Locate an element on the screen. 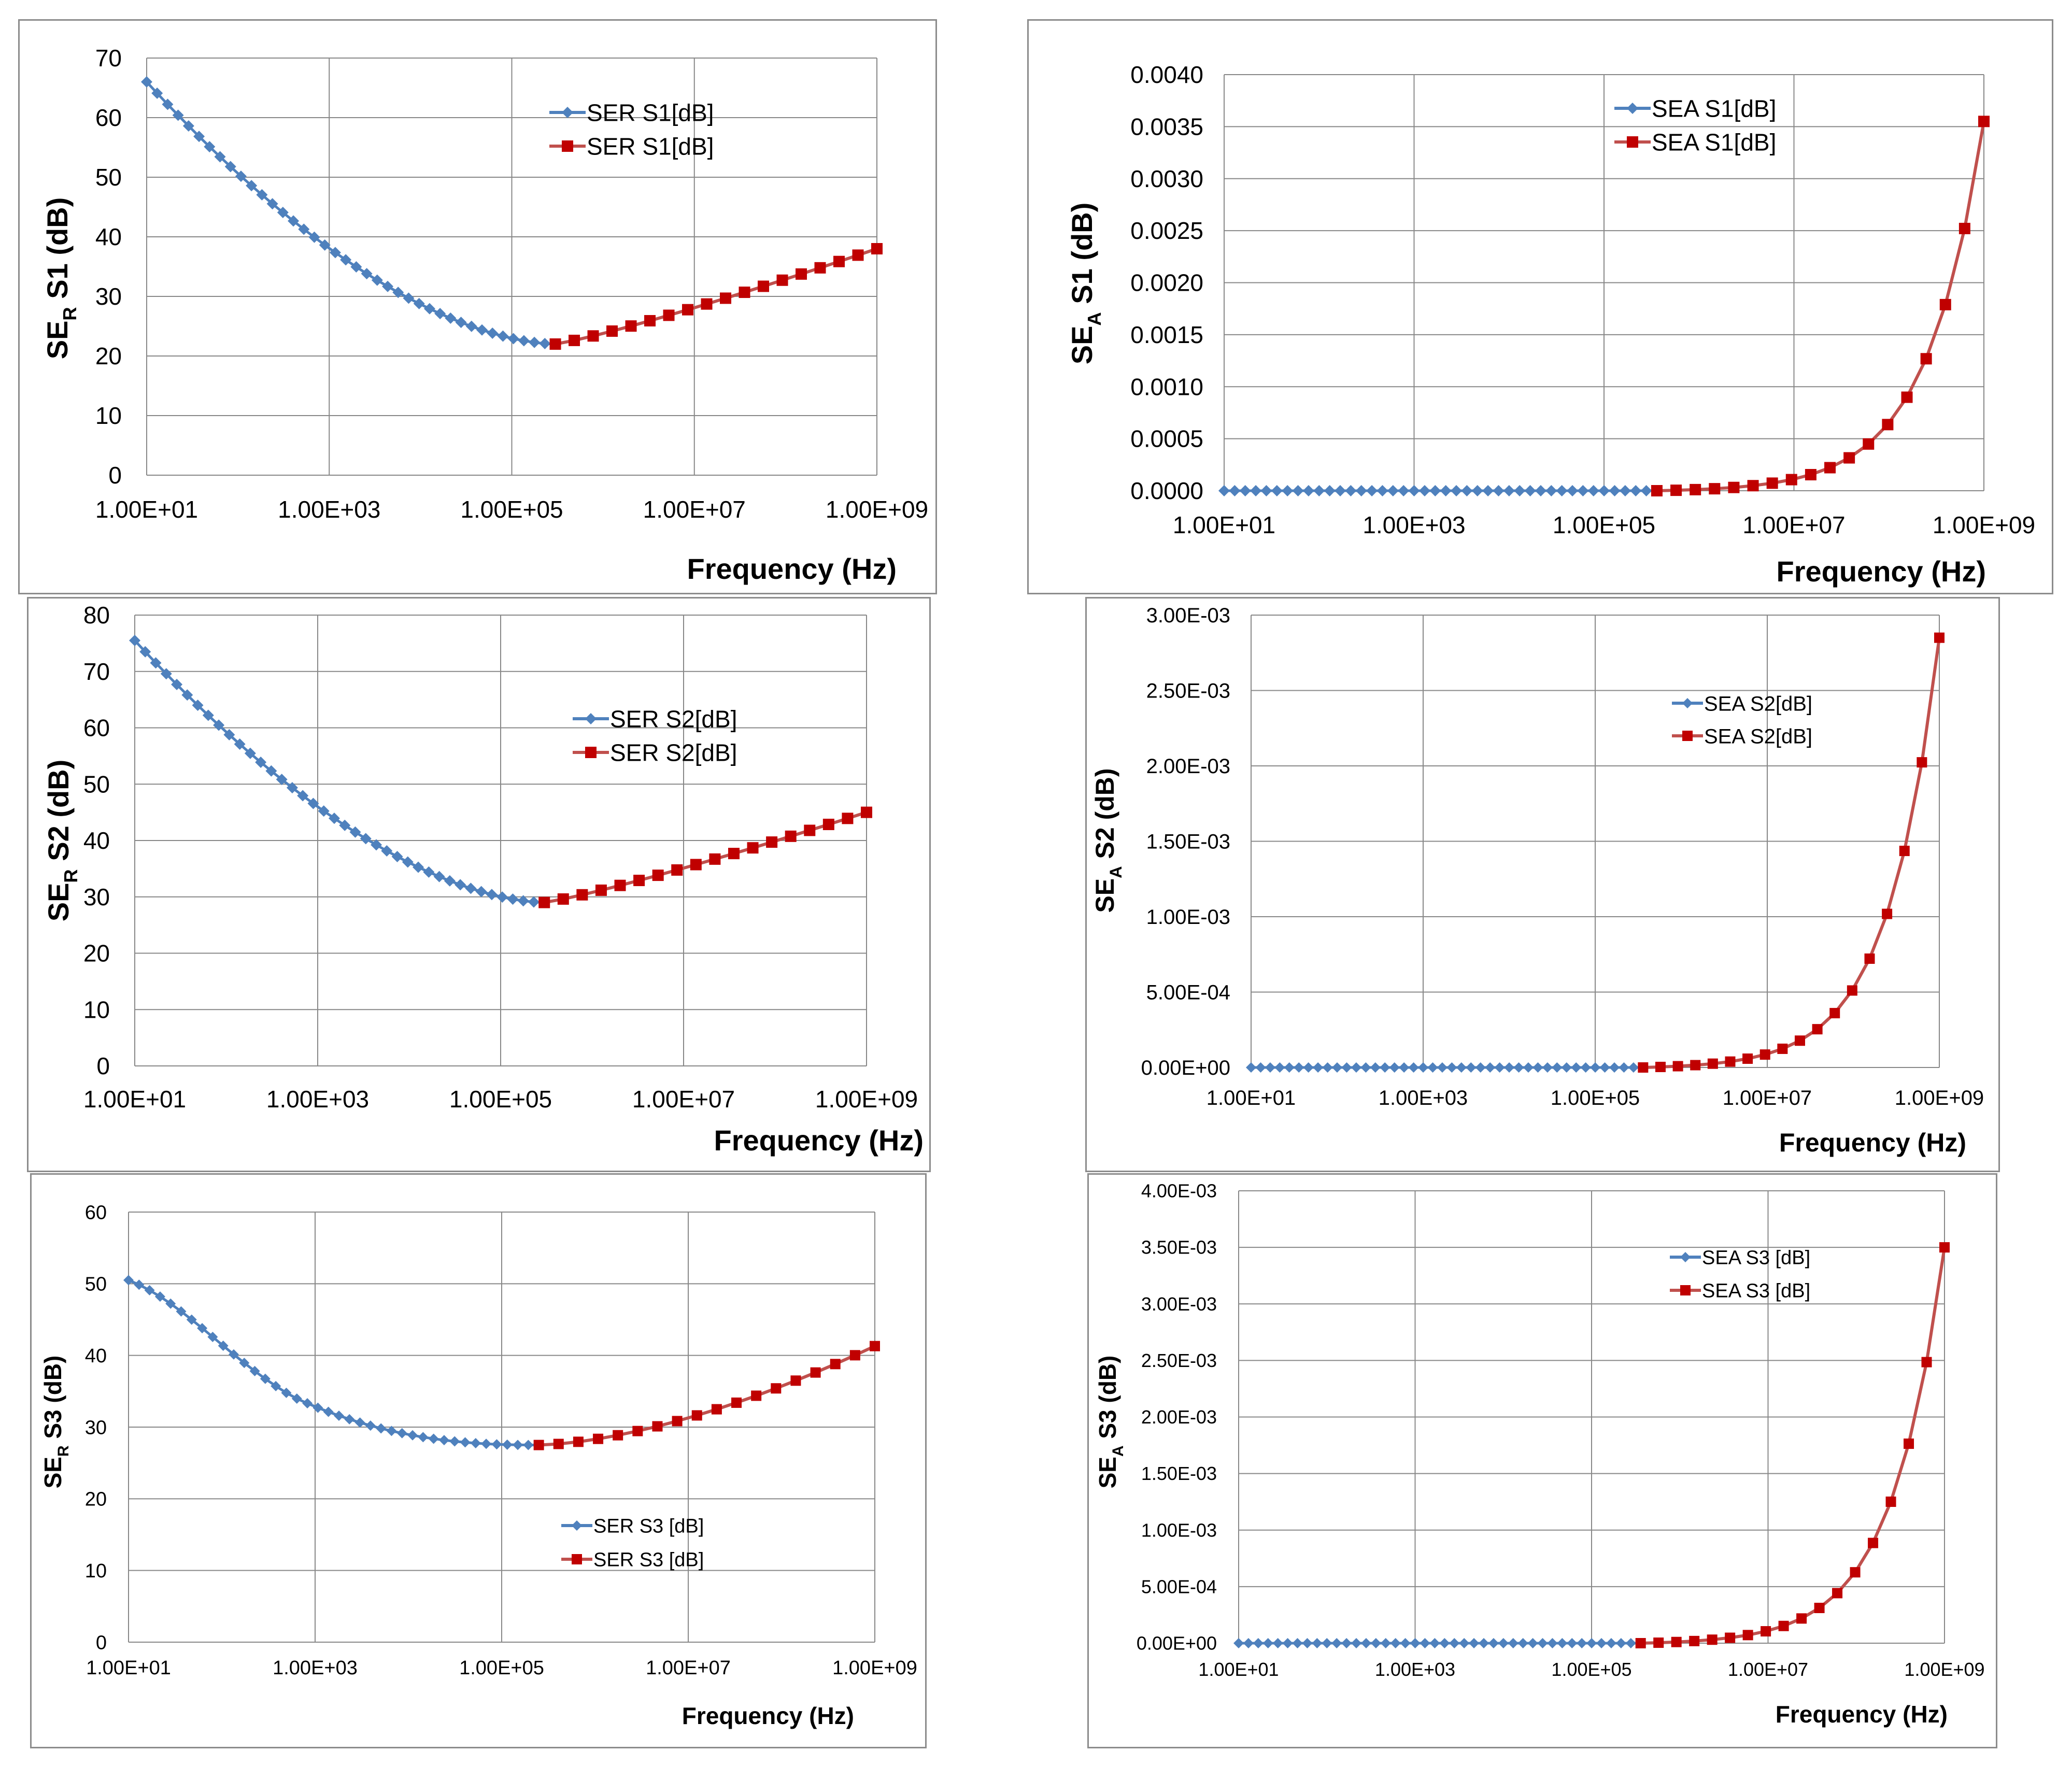 The width and height of the screenshot is (2072, 1766). y-tick-label: 0.0010 is located at coordinates (1166, 386).